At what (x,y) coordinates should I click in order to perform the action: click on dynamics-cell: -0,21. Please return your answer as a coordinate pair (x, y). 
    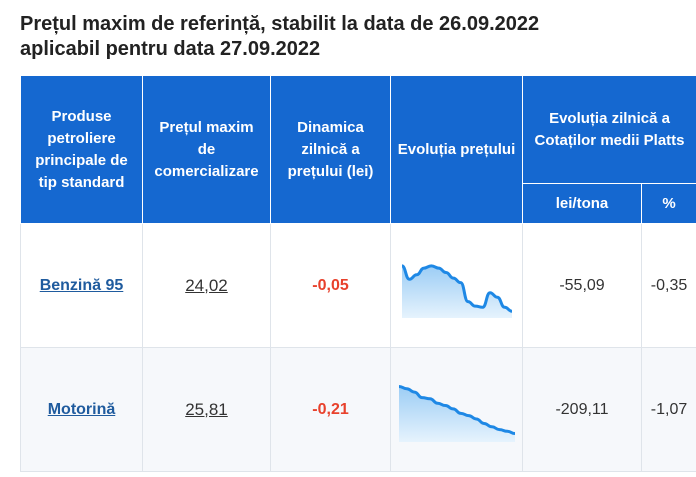
    Looking at the image, I should click on (330, 409).